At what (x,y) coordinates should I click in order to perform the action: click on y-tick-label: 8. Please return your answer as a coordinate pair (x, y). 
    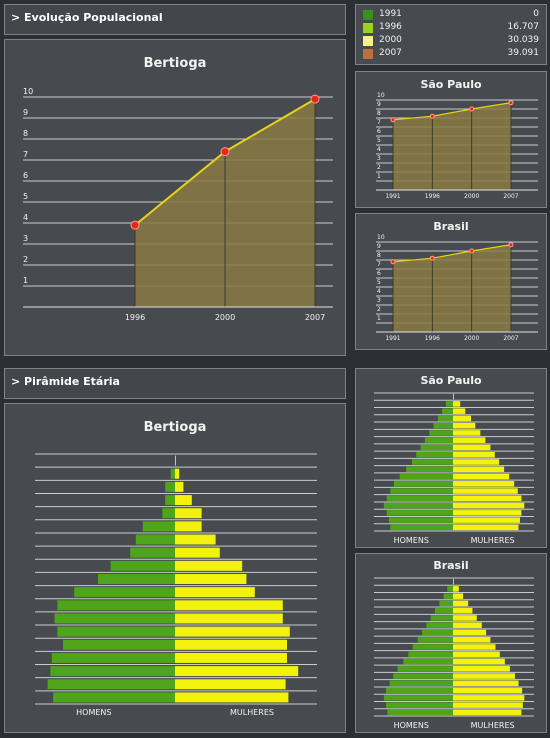
    Looking at the image, I should click on (25, 133).